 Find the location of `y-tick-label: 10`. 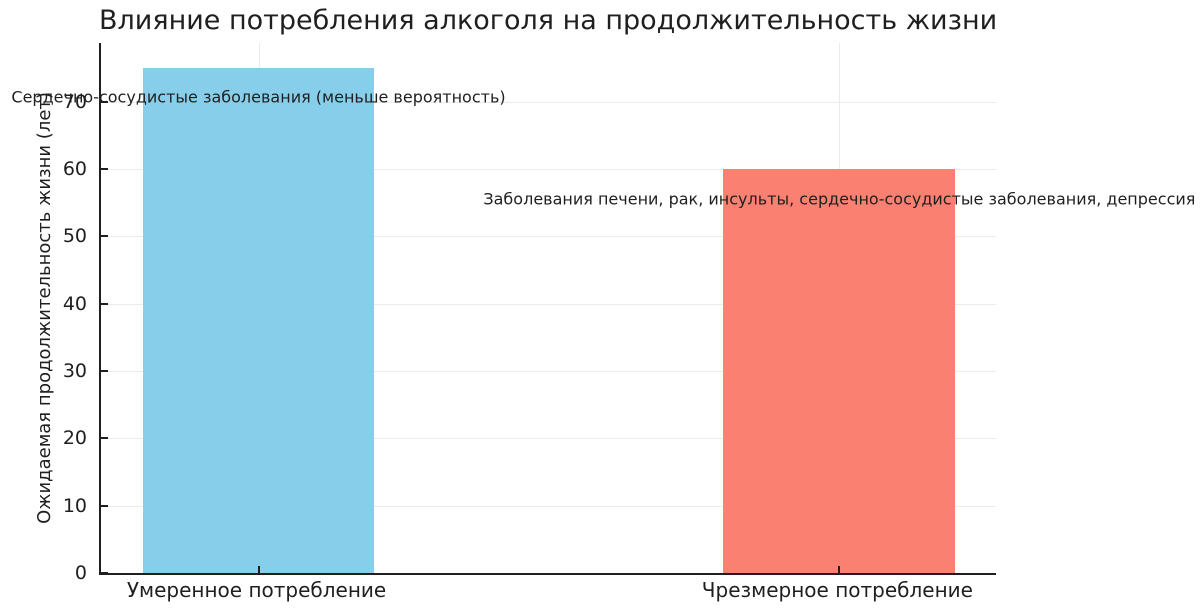

y-tick-label: 10 is located at coordinates (74, 505).